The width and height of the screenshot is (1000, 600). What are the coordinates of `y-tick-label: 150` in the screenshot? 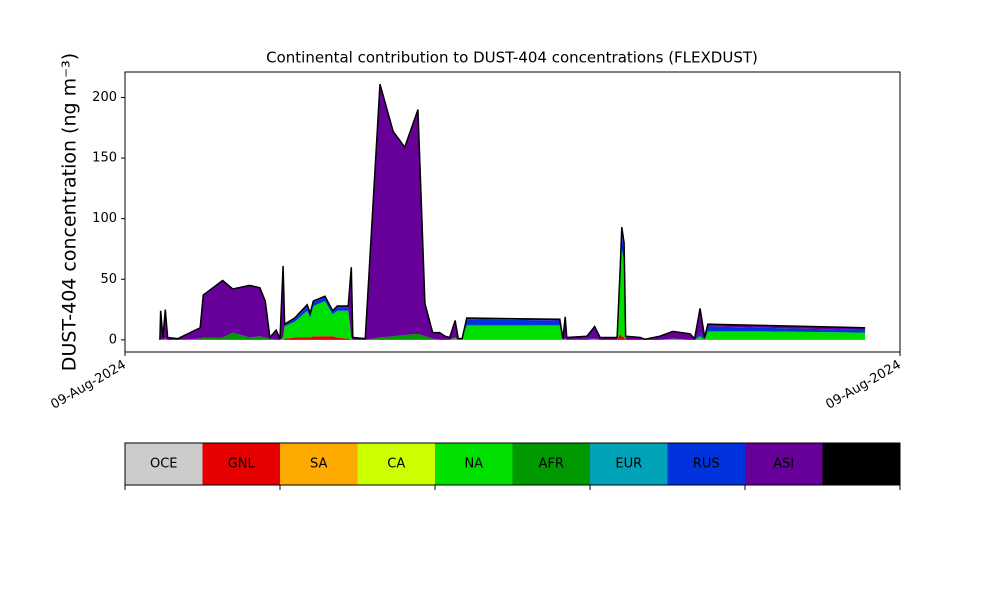 It's located at (104, 158).